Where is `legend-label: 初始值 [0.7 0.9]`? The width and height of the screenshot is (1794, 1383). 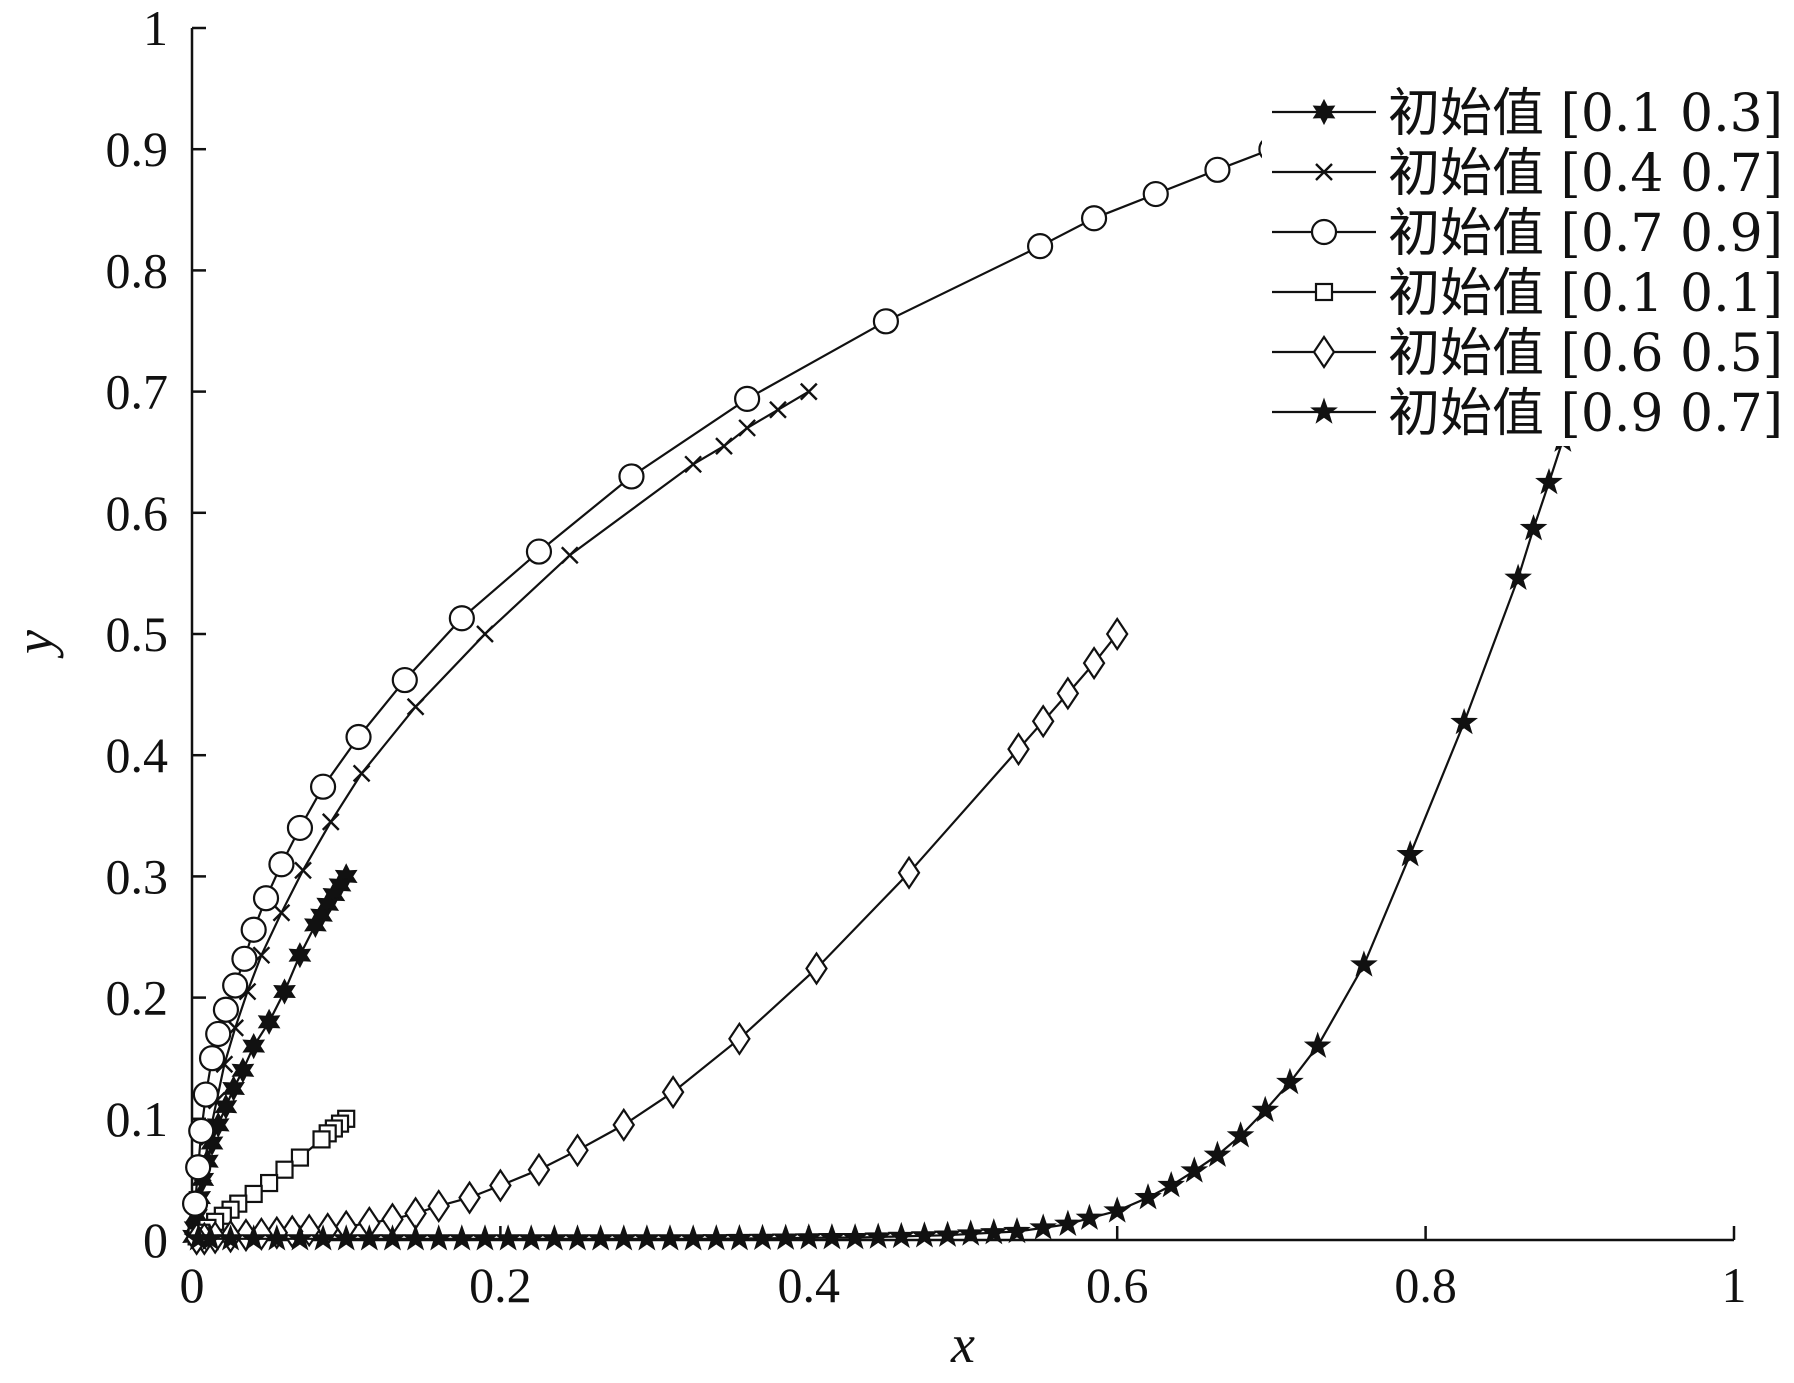
legend-label: 初始值 [0.7 0.9] is located at coordinates (1585, 234).